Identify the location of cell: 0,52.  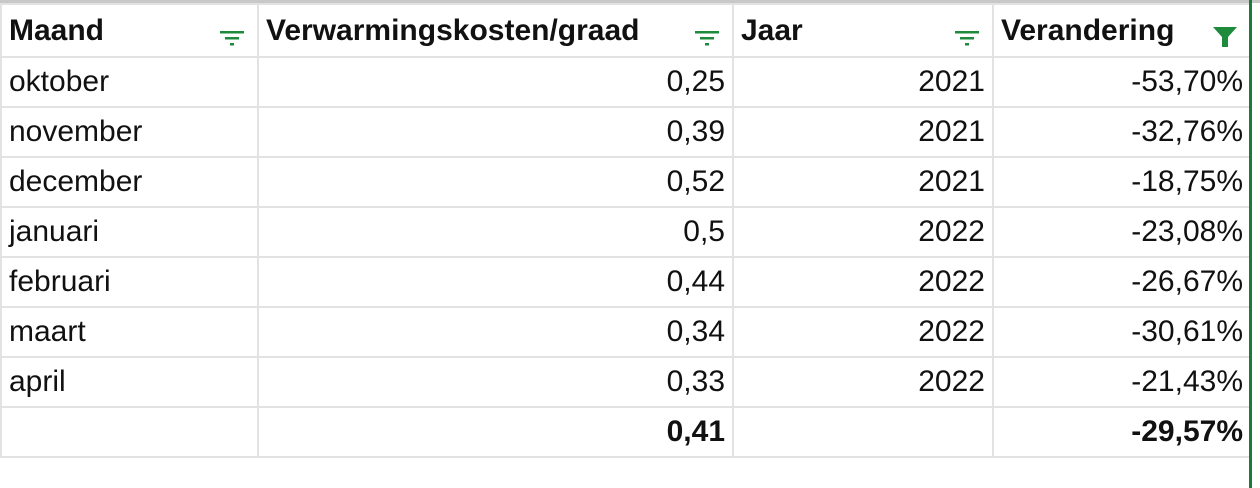
(495, 182).